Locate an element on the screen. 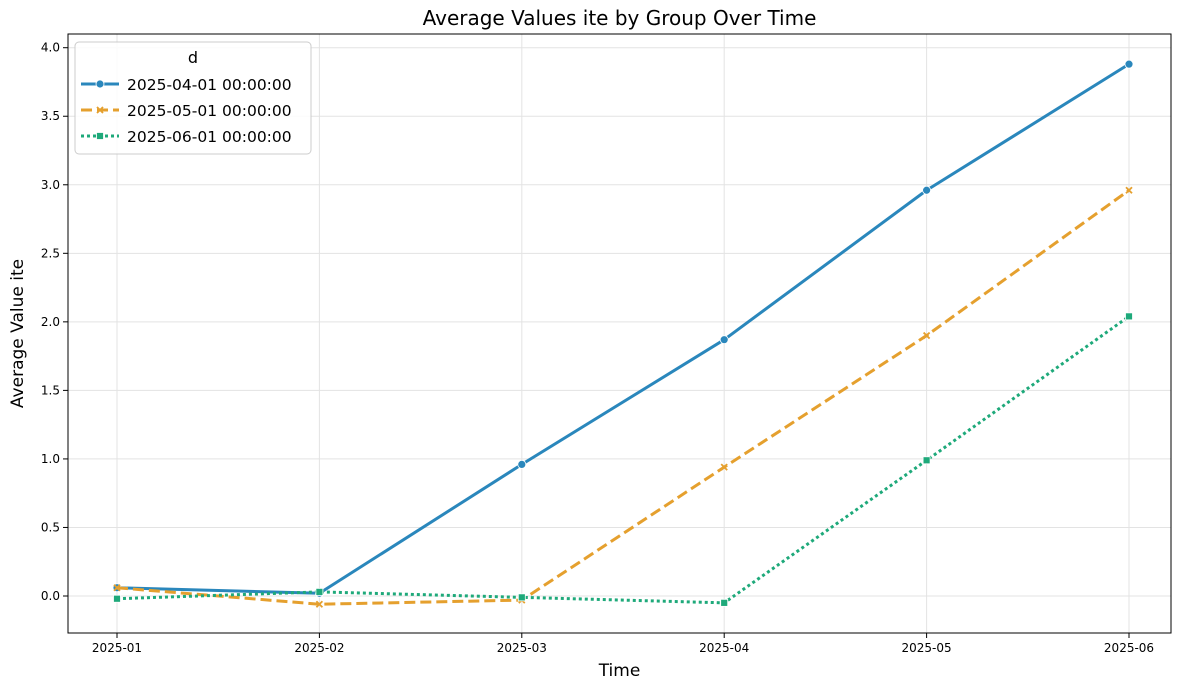 This screenshot has width=1189, height=690. y-tick-label: 3.5 is located at coordinates (50, 116).